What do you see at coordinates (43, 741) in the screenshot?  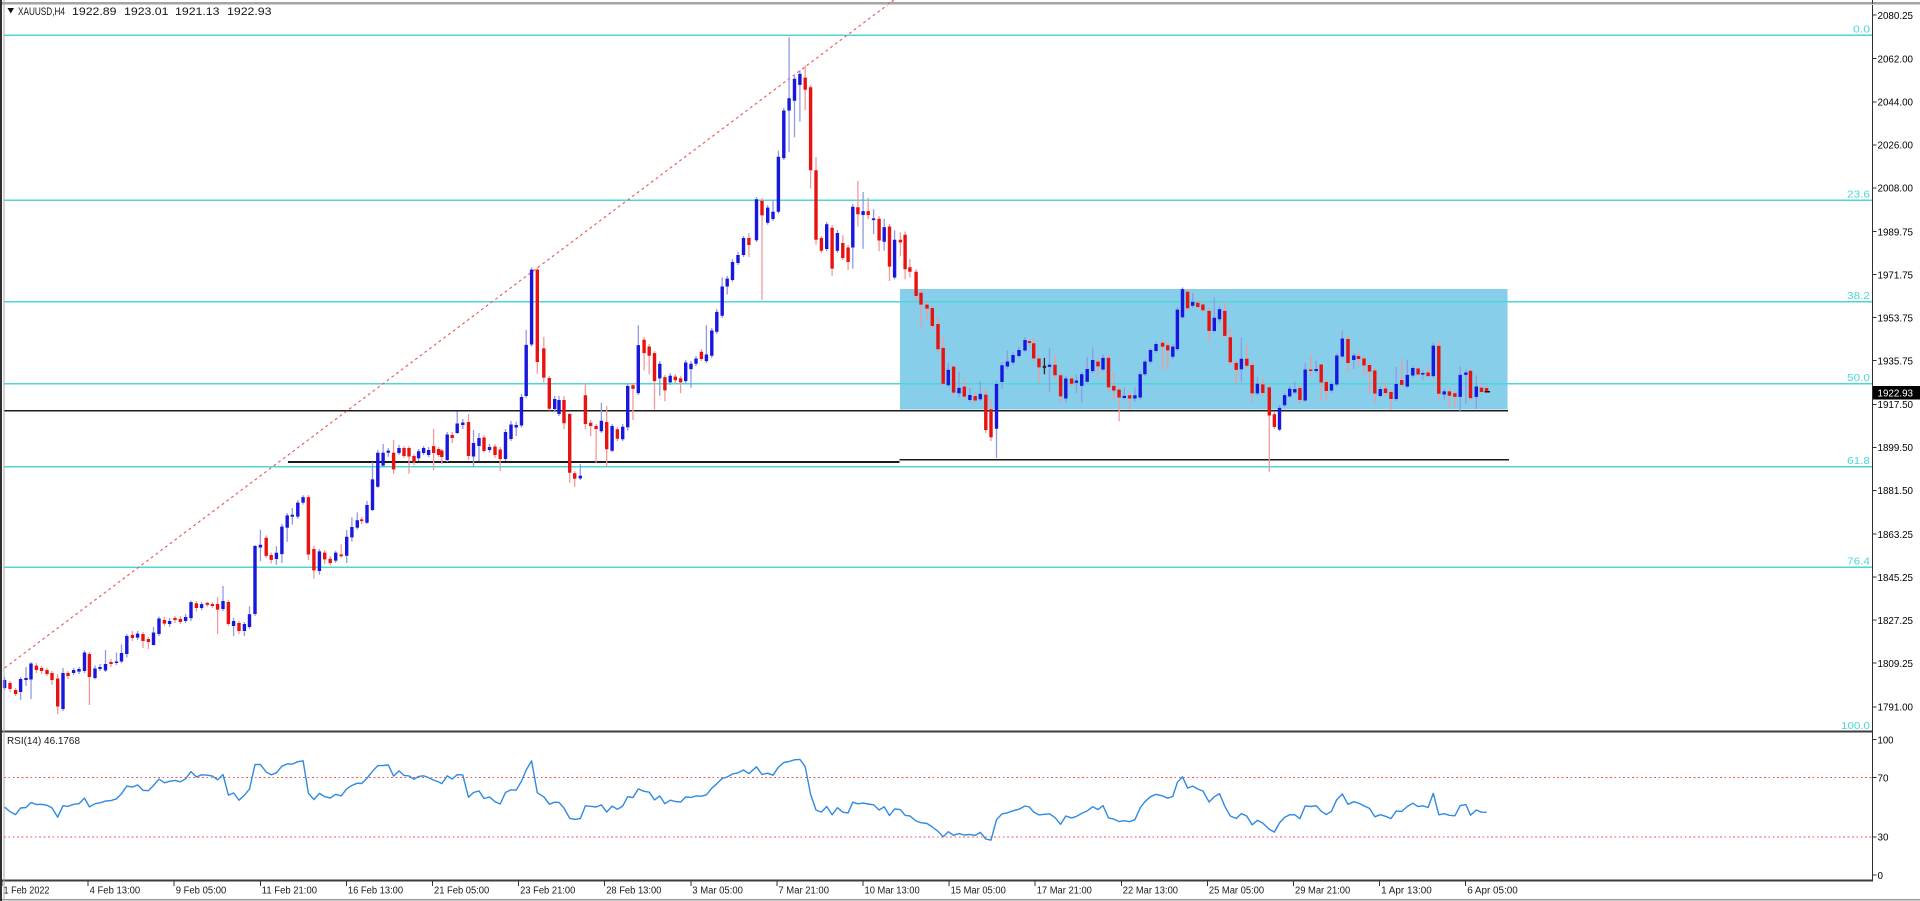 I see `svg-text: RSI(14) 46.1768` at bounding box center [43, 741].